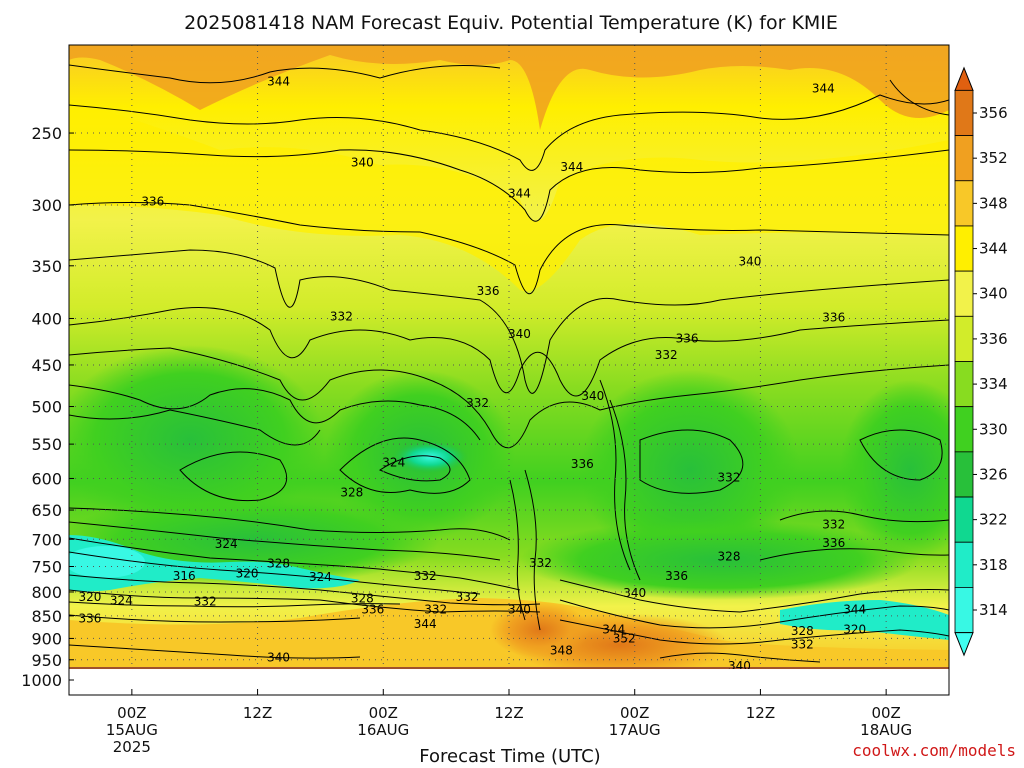 This screenshot has width=1024, height=768. I want to click on field-cyan-inversion, so click(214, 563).